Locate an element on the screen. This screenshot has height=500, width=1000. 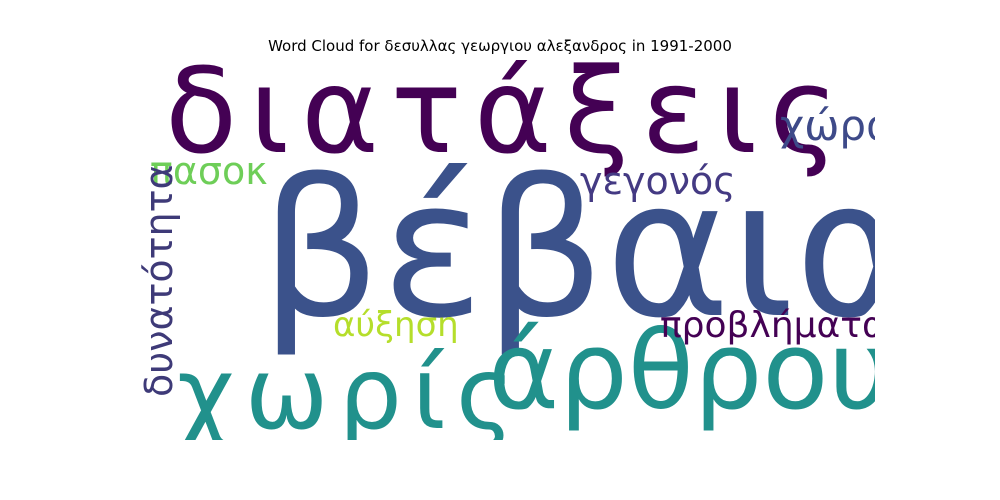
word-choras: χώρας is located at coordinates (827, 125).